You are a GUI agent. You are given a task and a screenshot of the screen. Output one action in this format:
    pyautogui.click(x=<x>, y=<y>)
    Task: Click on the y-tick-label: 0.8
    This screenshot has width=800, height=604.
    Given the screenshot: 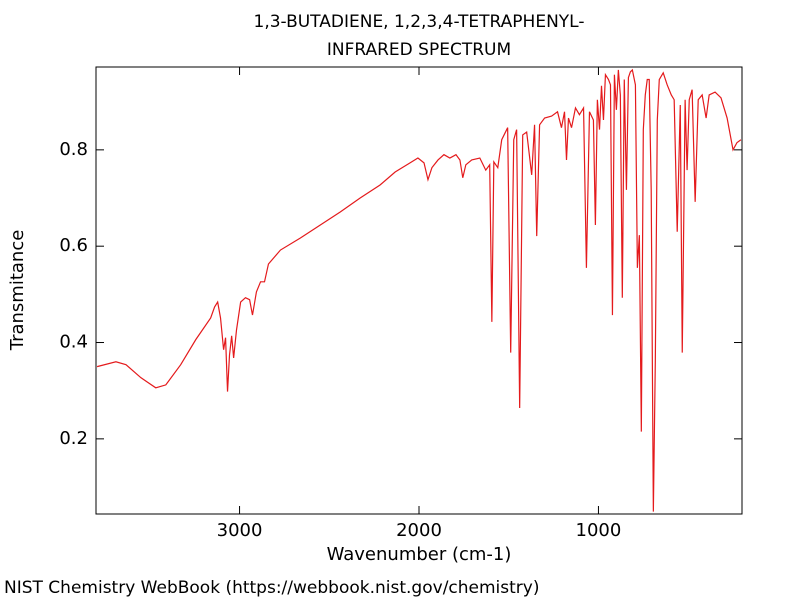 What is the action you would take?
    pyautogui.click(x=73, y=149)
    